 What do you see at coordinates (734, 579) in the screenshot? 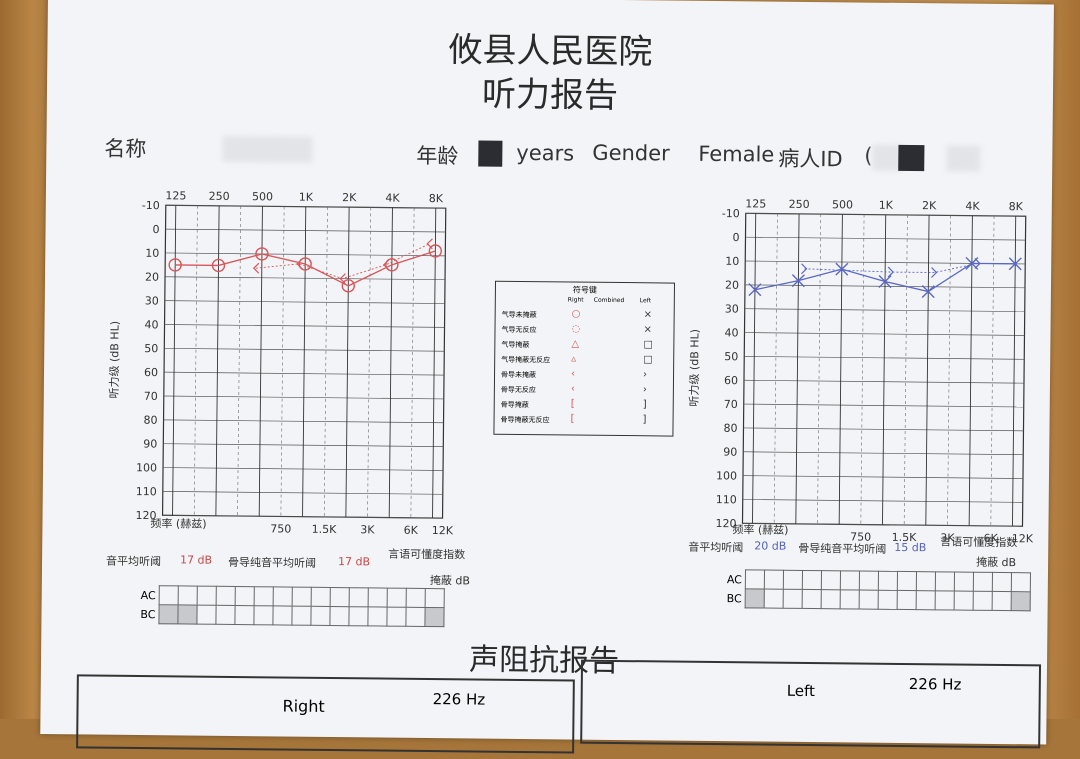
I see `ac-label-left: AC` at bounding box center [734, 579].